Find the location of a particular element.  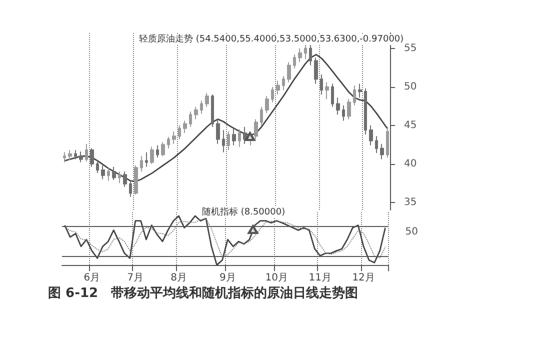

chart-title: 轻质原油走势 (54.5400,55.4000,53.5000,53.6300,-0.97000) is located at coordinates (271, 39).